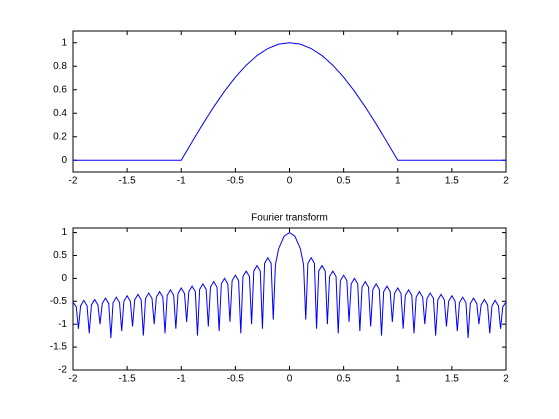 This screenshot has width=559, height=419. I want to click on y-tick-label: -2, so click(62, 370).